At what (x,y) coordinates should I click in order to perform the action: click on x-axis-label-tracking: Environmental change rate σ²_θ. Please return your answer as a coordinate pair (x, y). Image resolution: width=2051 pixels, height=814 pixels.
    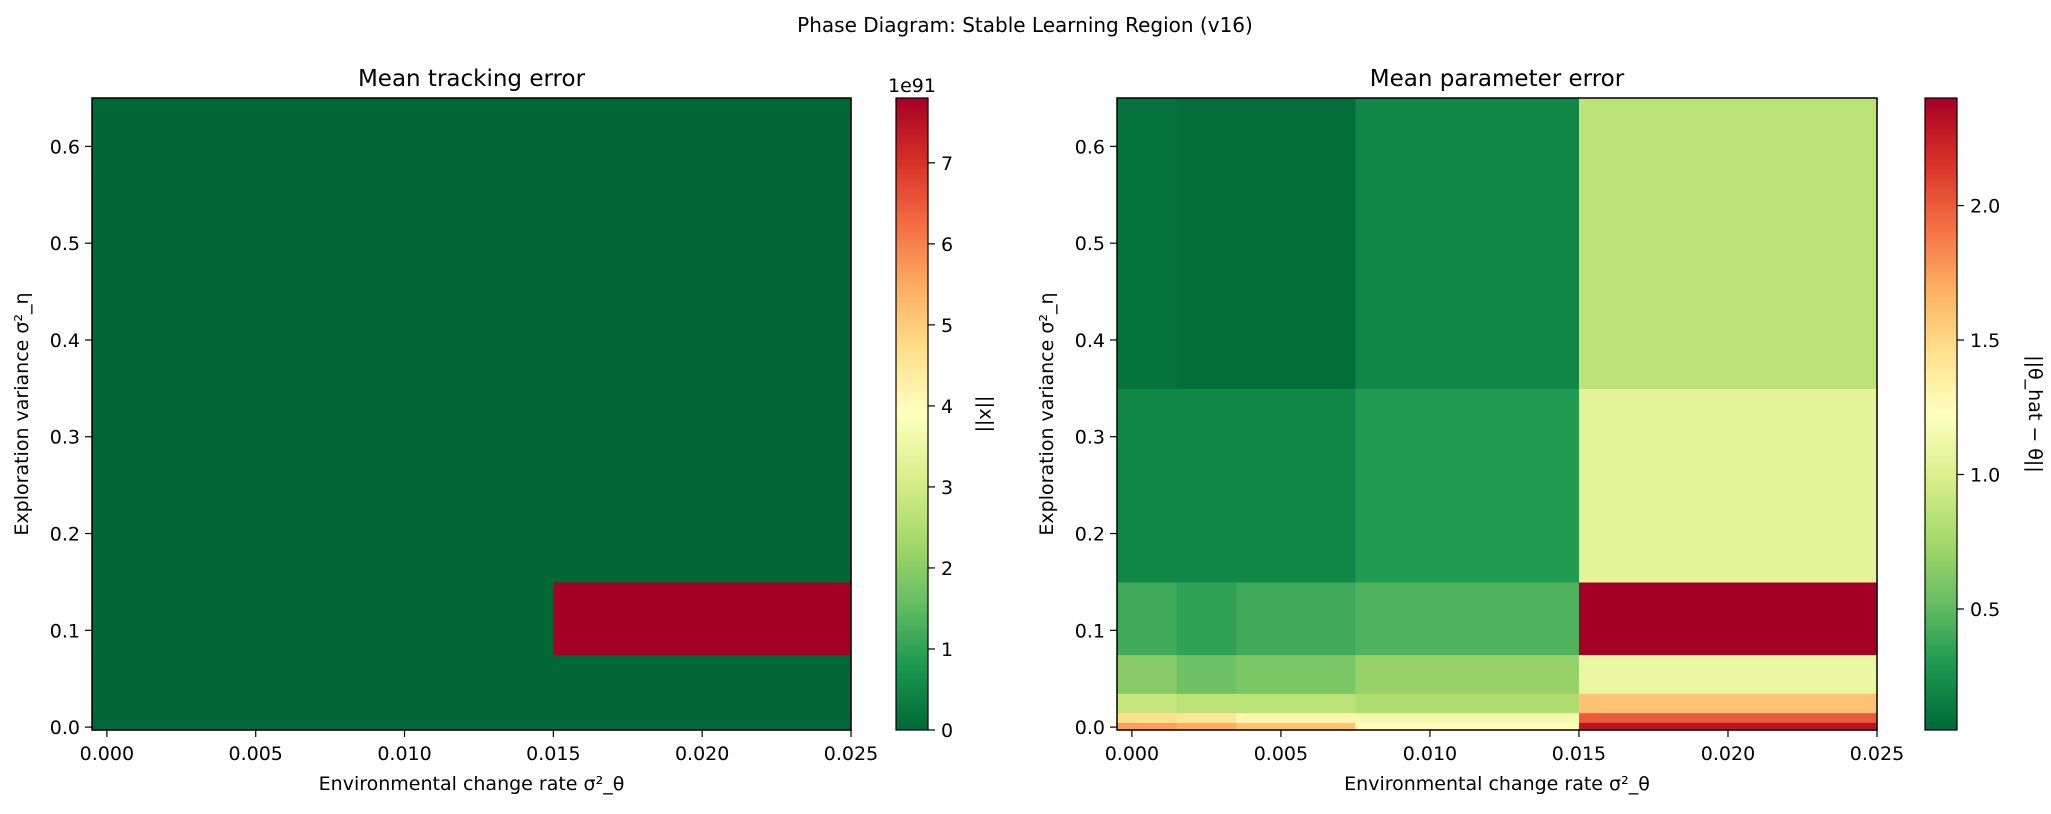
    Looking at the image, I should click on (472, 784).